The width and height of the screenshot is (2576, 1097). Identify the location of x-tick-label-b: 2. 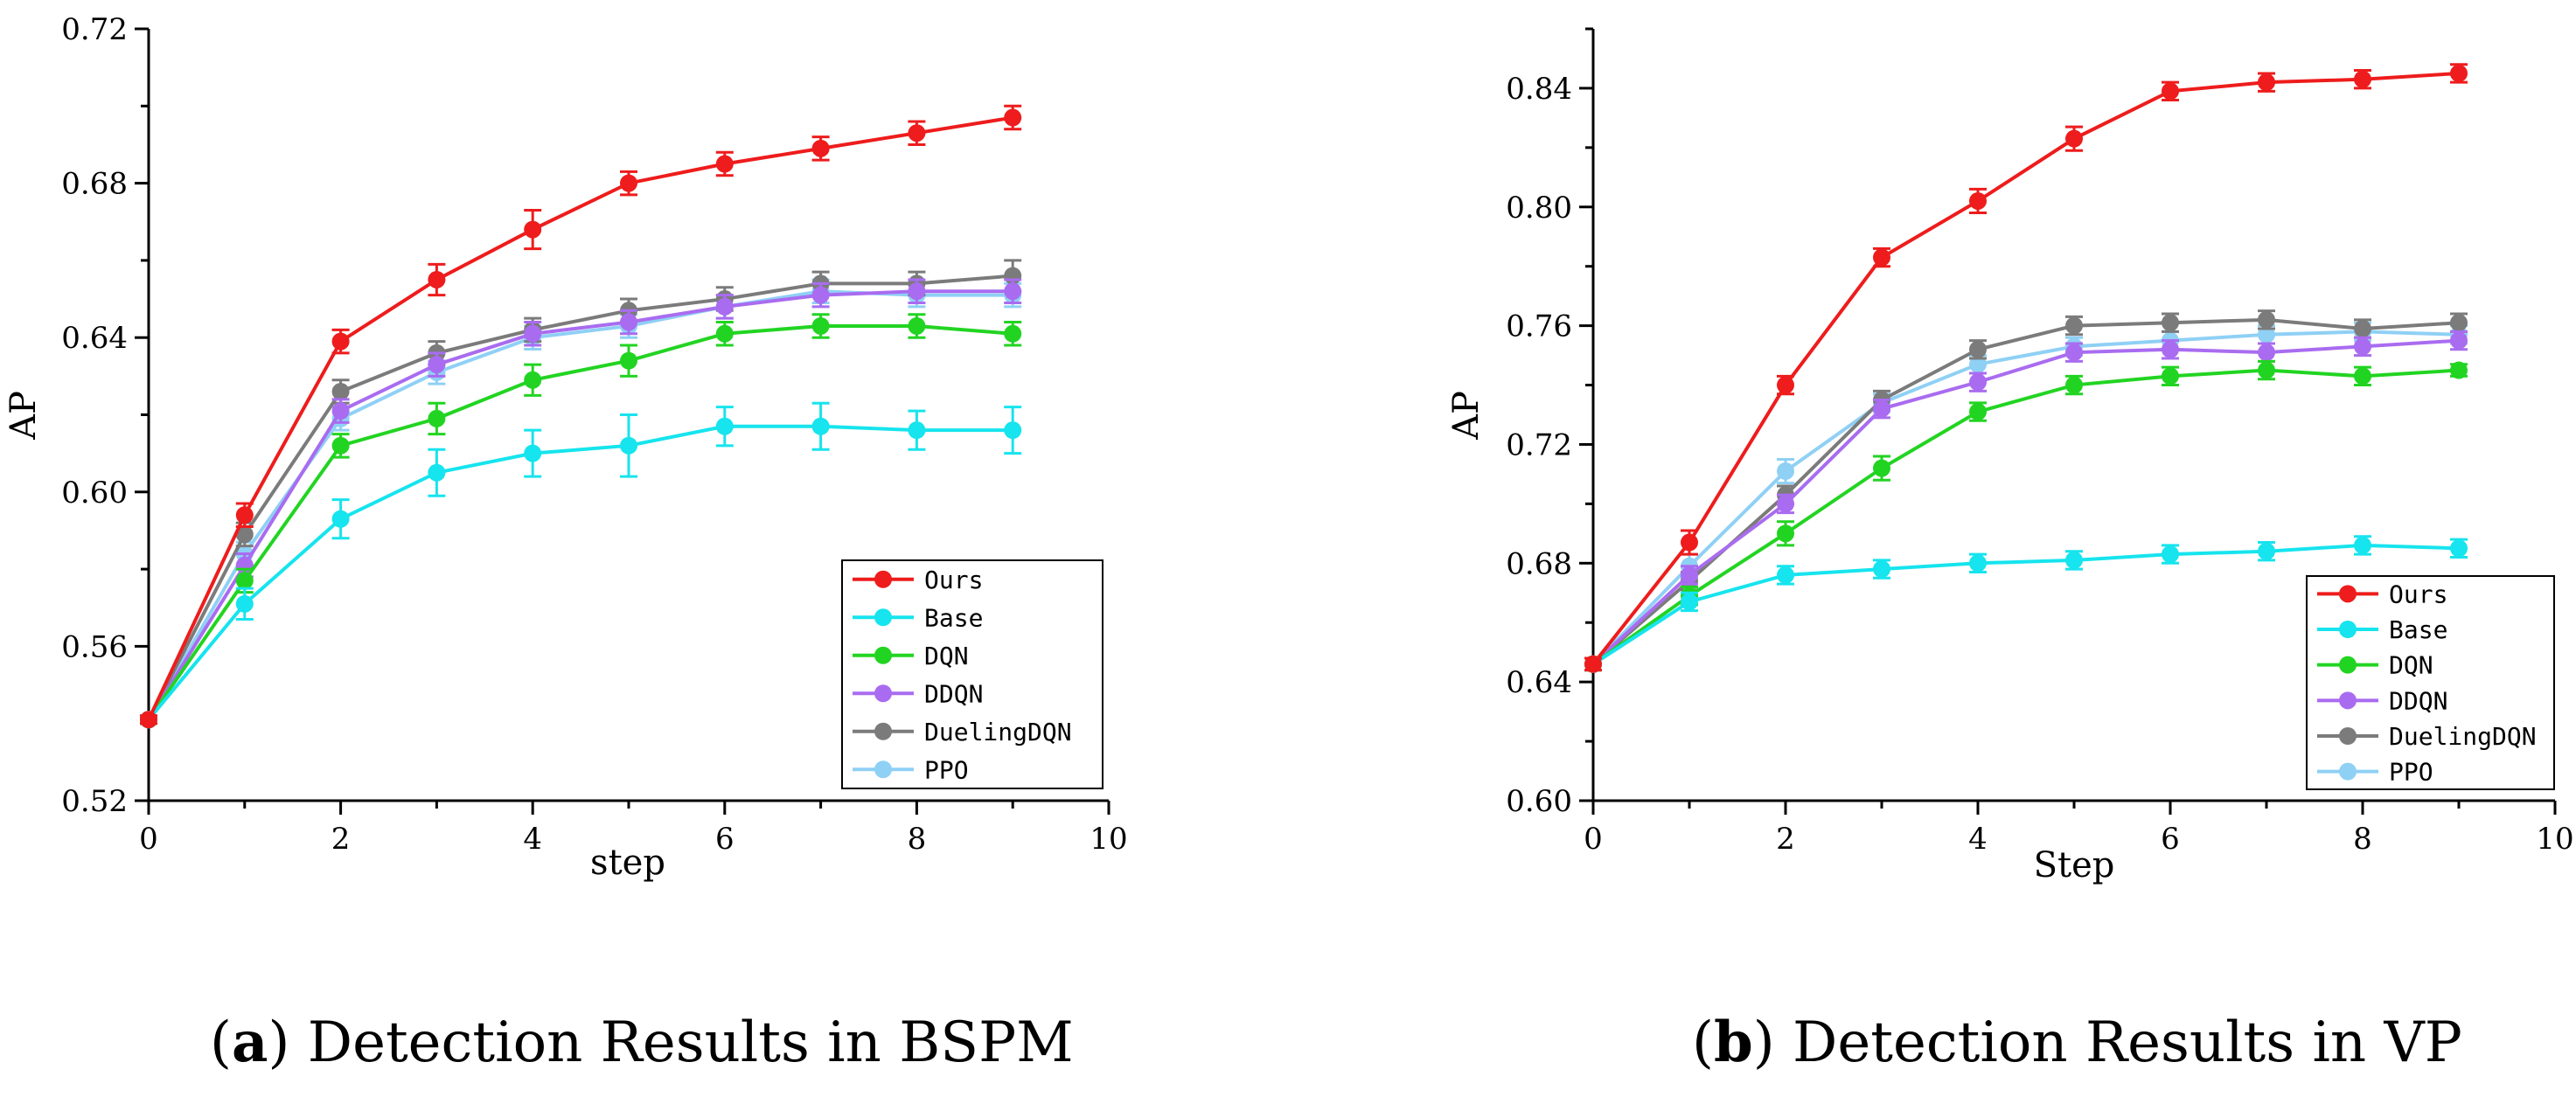
(1785, 840).